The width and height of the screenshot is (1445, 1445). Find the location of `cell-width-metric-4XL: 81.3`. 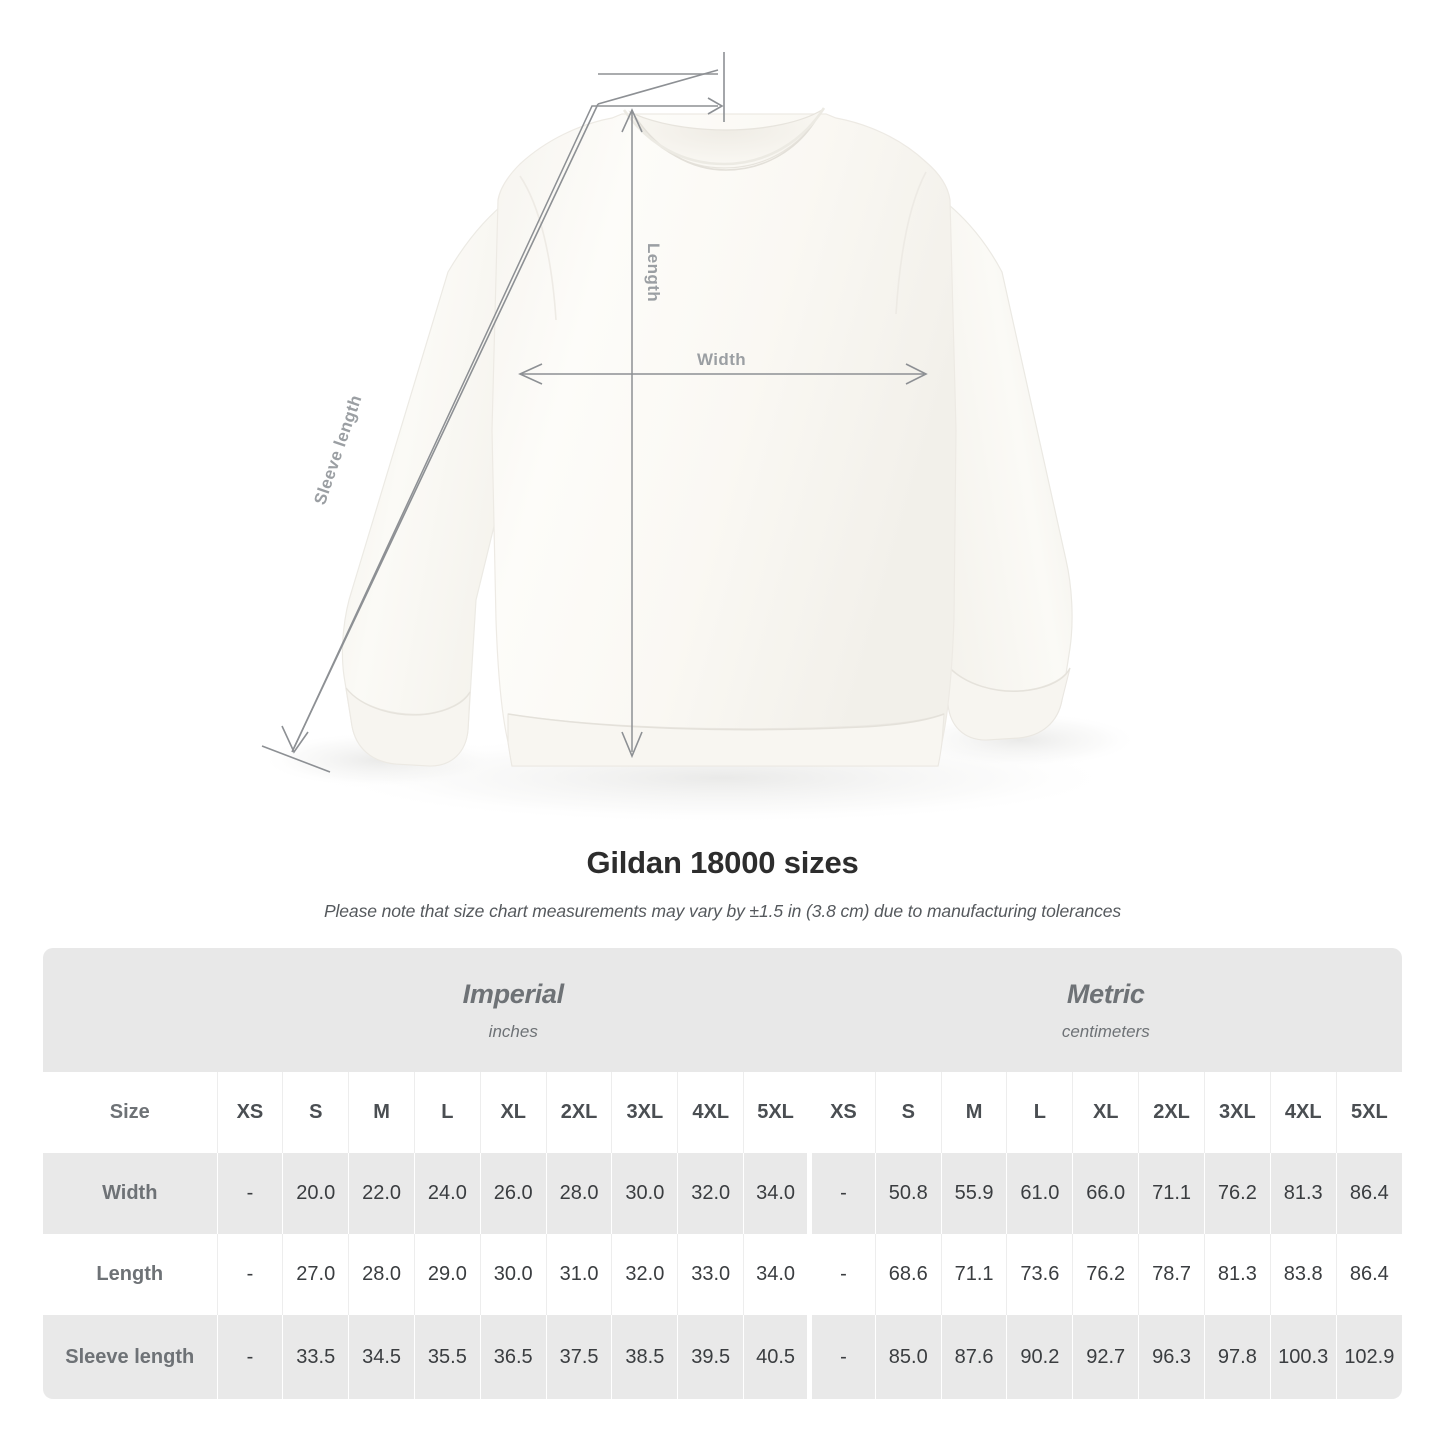

cell-width-metric-4XL: 81.3 is located at coordinates (1303, 1193).